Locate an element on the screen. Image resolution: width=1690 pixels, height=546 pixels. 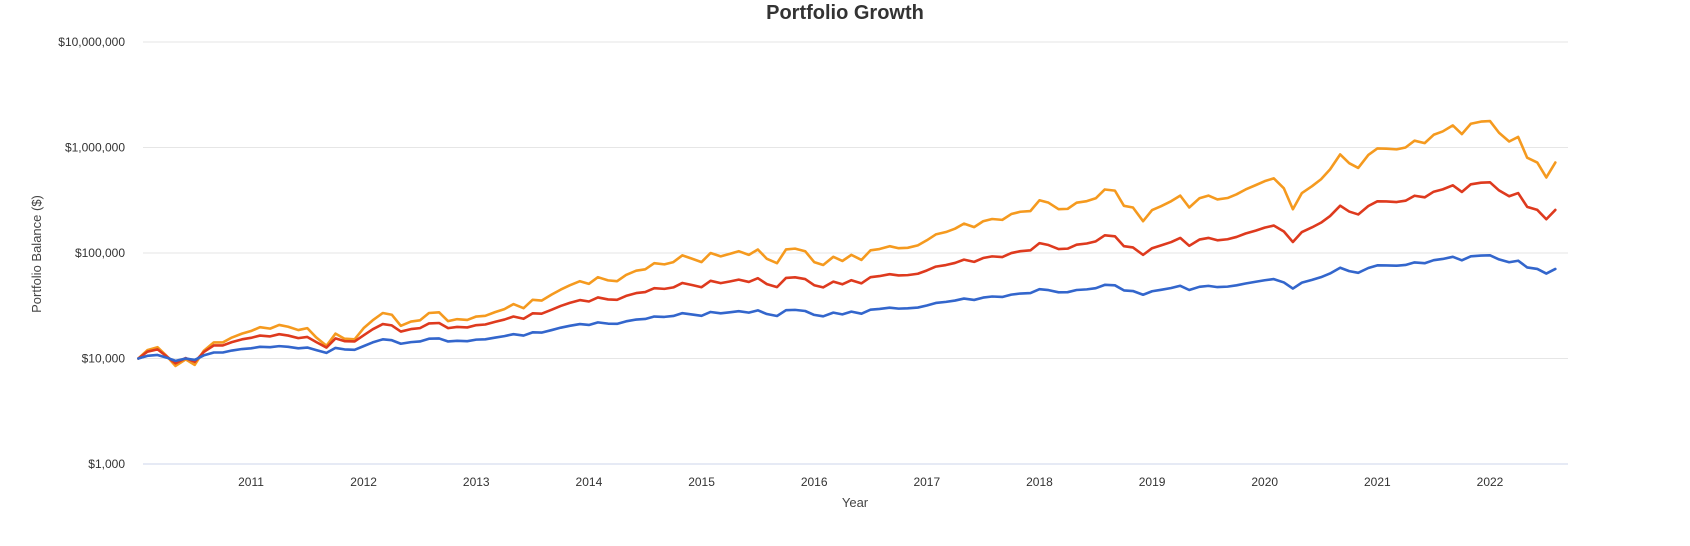
y-axis-label: Portfolio Balance ($) is located at coordinates (36, 254).